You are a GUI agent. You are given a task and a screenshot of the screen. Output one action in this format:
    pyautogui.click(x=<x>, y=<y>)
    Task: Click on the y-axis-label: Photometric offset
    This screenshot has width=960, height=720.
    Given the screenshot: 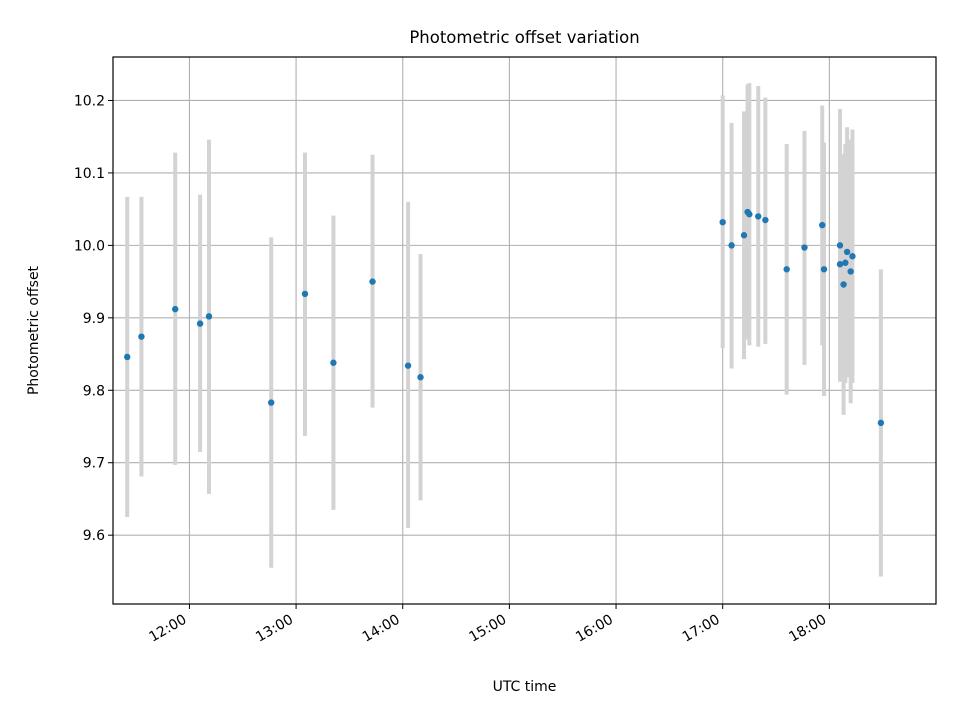 What is the action you would take?
    pyautogui.click(x=34, y=330)
    